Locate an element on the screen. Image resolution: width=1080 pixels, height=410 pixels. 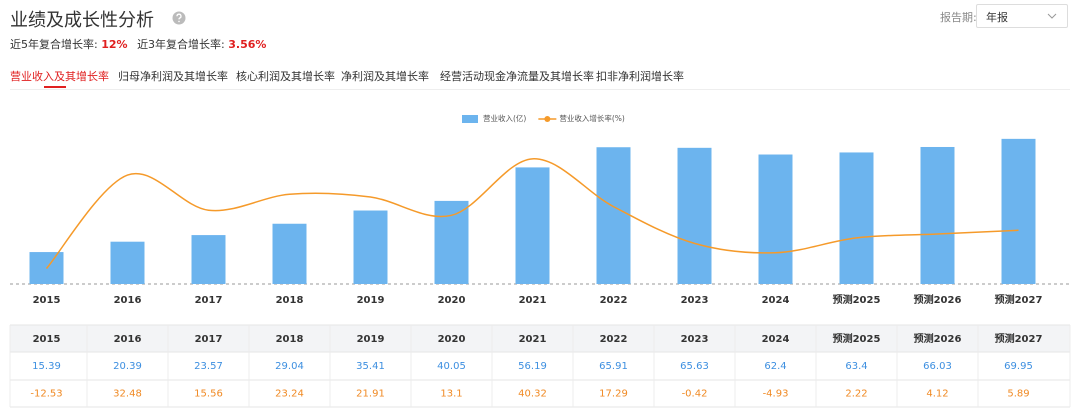
tab: 营业收入及其增长率 is located at coordinates (59, 76).